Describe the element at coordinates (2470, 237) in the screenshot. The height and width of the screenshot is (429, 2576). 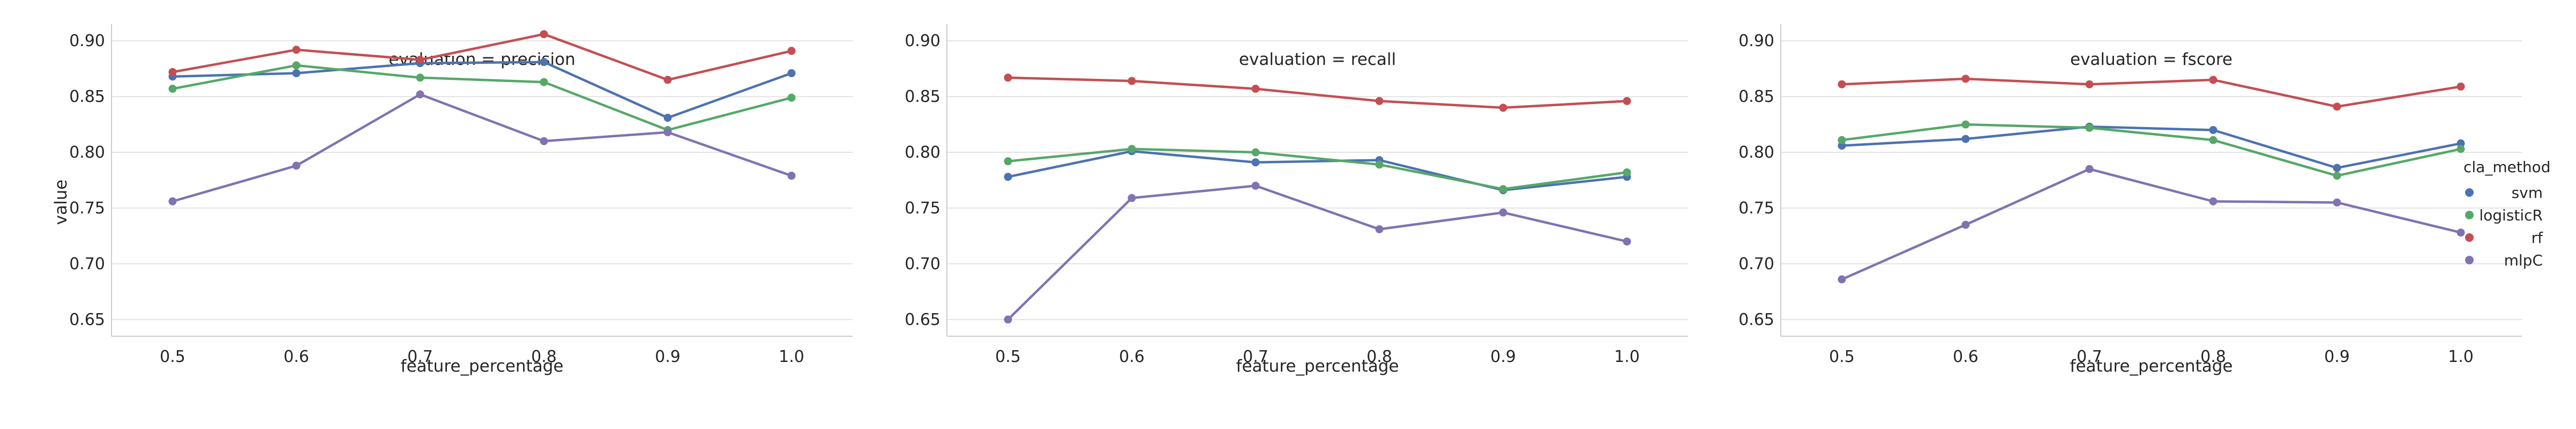
I see `legend-marker-rf` at that location.